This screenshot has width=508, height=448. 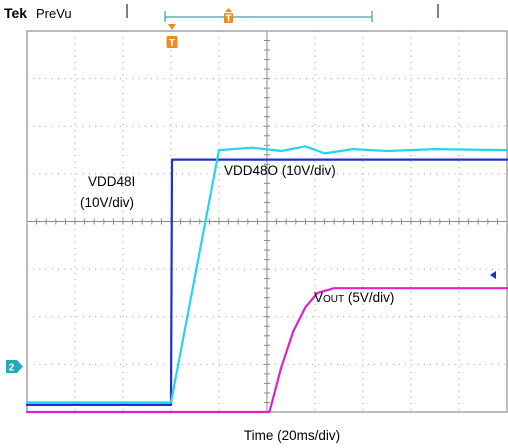 I want to click on annotation-vdd48i: VDD48I (10V/div), so click(x=107, y=192).